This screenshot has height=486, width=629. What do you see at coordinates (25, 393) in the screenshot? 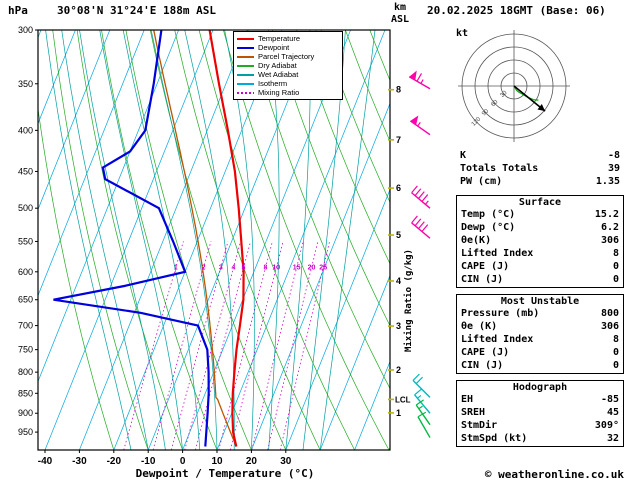
I see `svg-text: 850` at bounding box center [25, 393].